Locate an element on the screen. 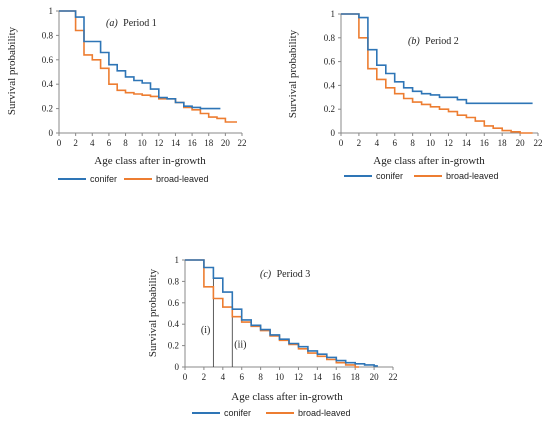 The height and width of the screenshot is (425, 550). panel-title-text: Period 3 is located at coordinates (294, 274).